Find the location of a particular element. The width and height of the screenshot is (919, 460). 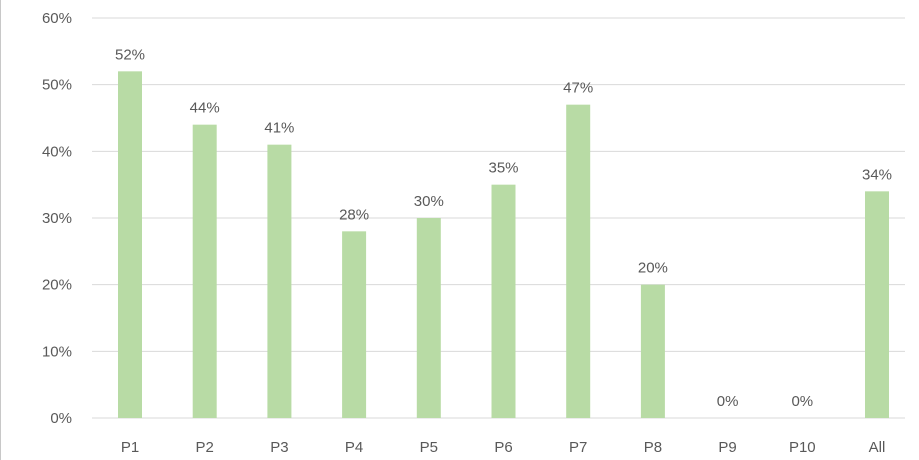

y-tick-label: 30% is located at coordinates (57, 218).